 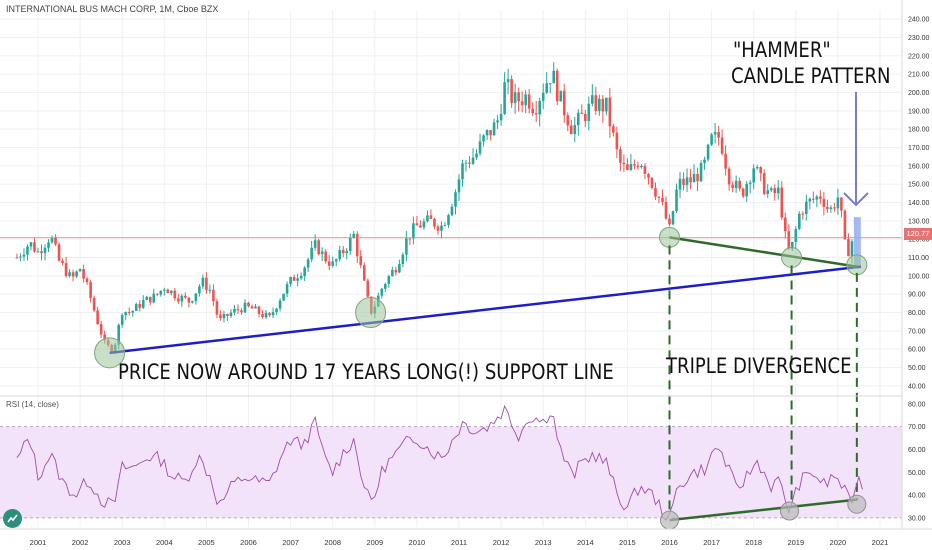 I want to click on x-tick-label: 2021, so click(x=880, y=542).